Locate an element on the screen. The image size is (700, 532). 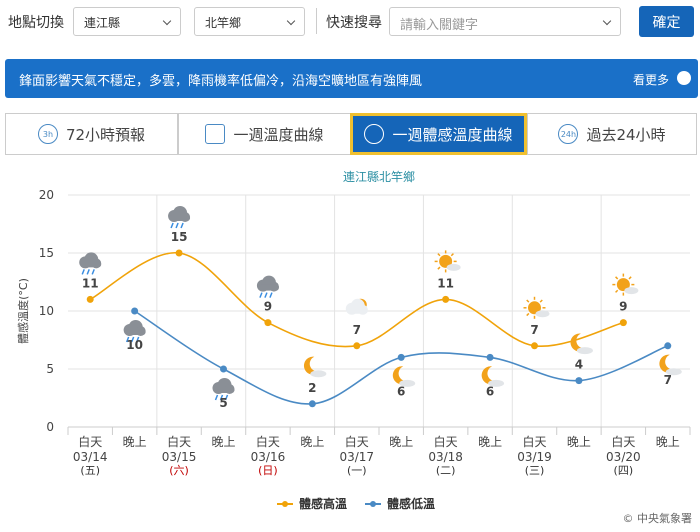
y-tick-label: 0 is located at coordinates (50, 427).